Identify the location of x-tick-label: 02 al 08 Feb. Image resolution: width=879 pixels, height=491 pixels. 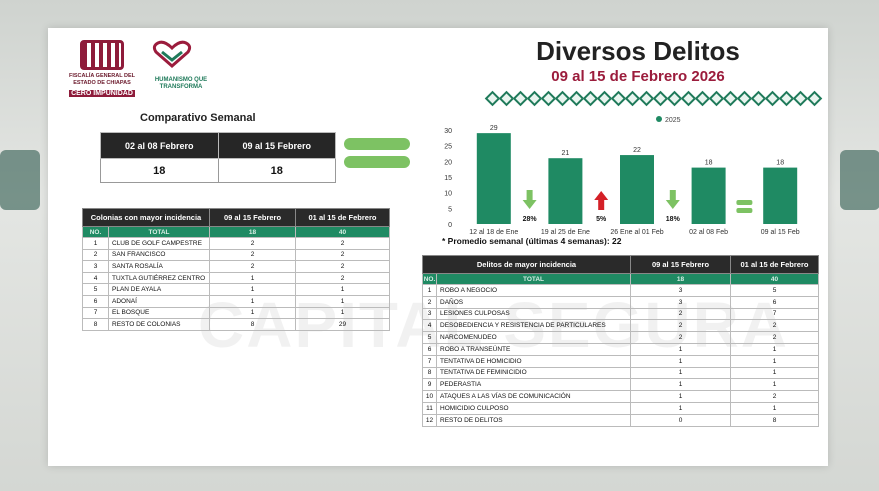
(708, 232).